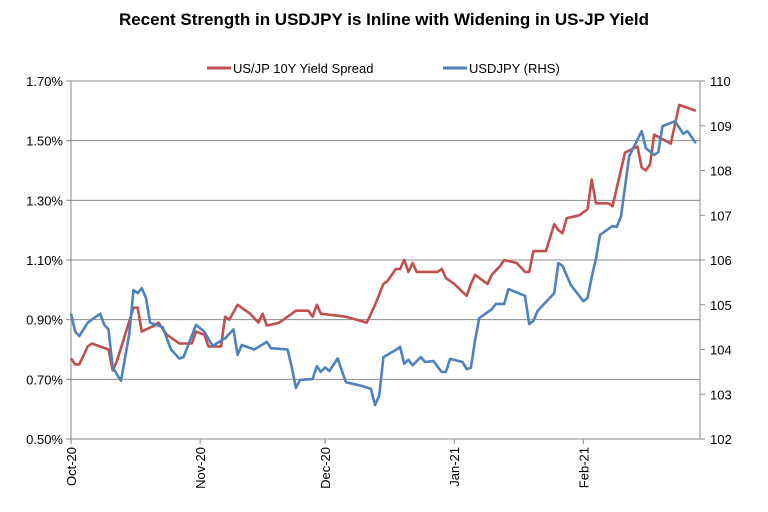 This screenshot has width=768, height=512. What do you see at coordinates (721, 350) in the screenshot?
I see `right-axis-tick-label: 104` at bounding box center [721, 350].